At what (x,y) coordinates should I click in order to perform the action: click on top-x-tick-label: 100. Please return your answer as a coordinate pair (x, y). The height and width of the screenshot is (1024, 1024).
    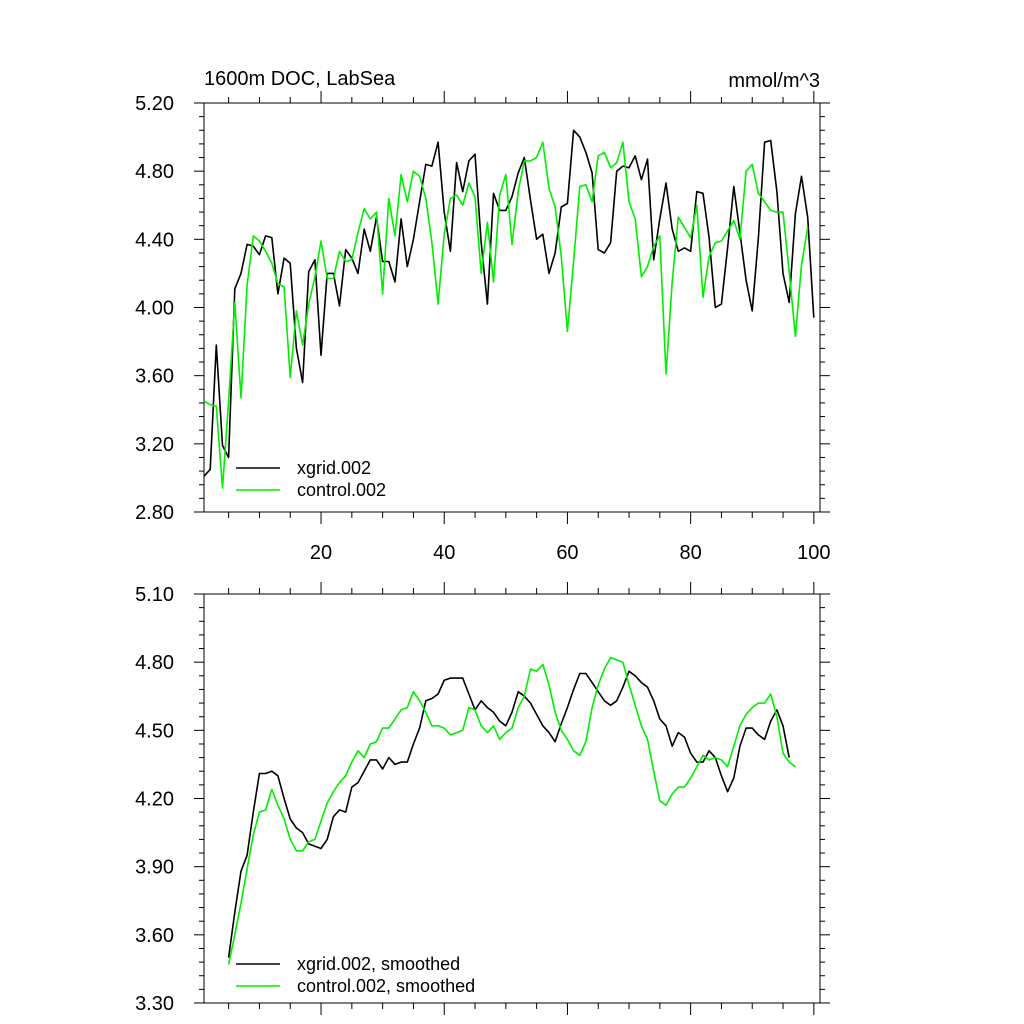
    Looking at the image, I should click on (813, 553).